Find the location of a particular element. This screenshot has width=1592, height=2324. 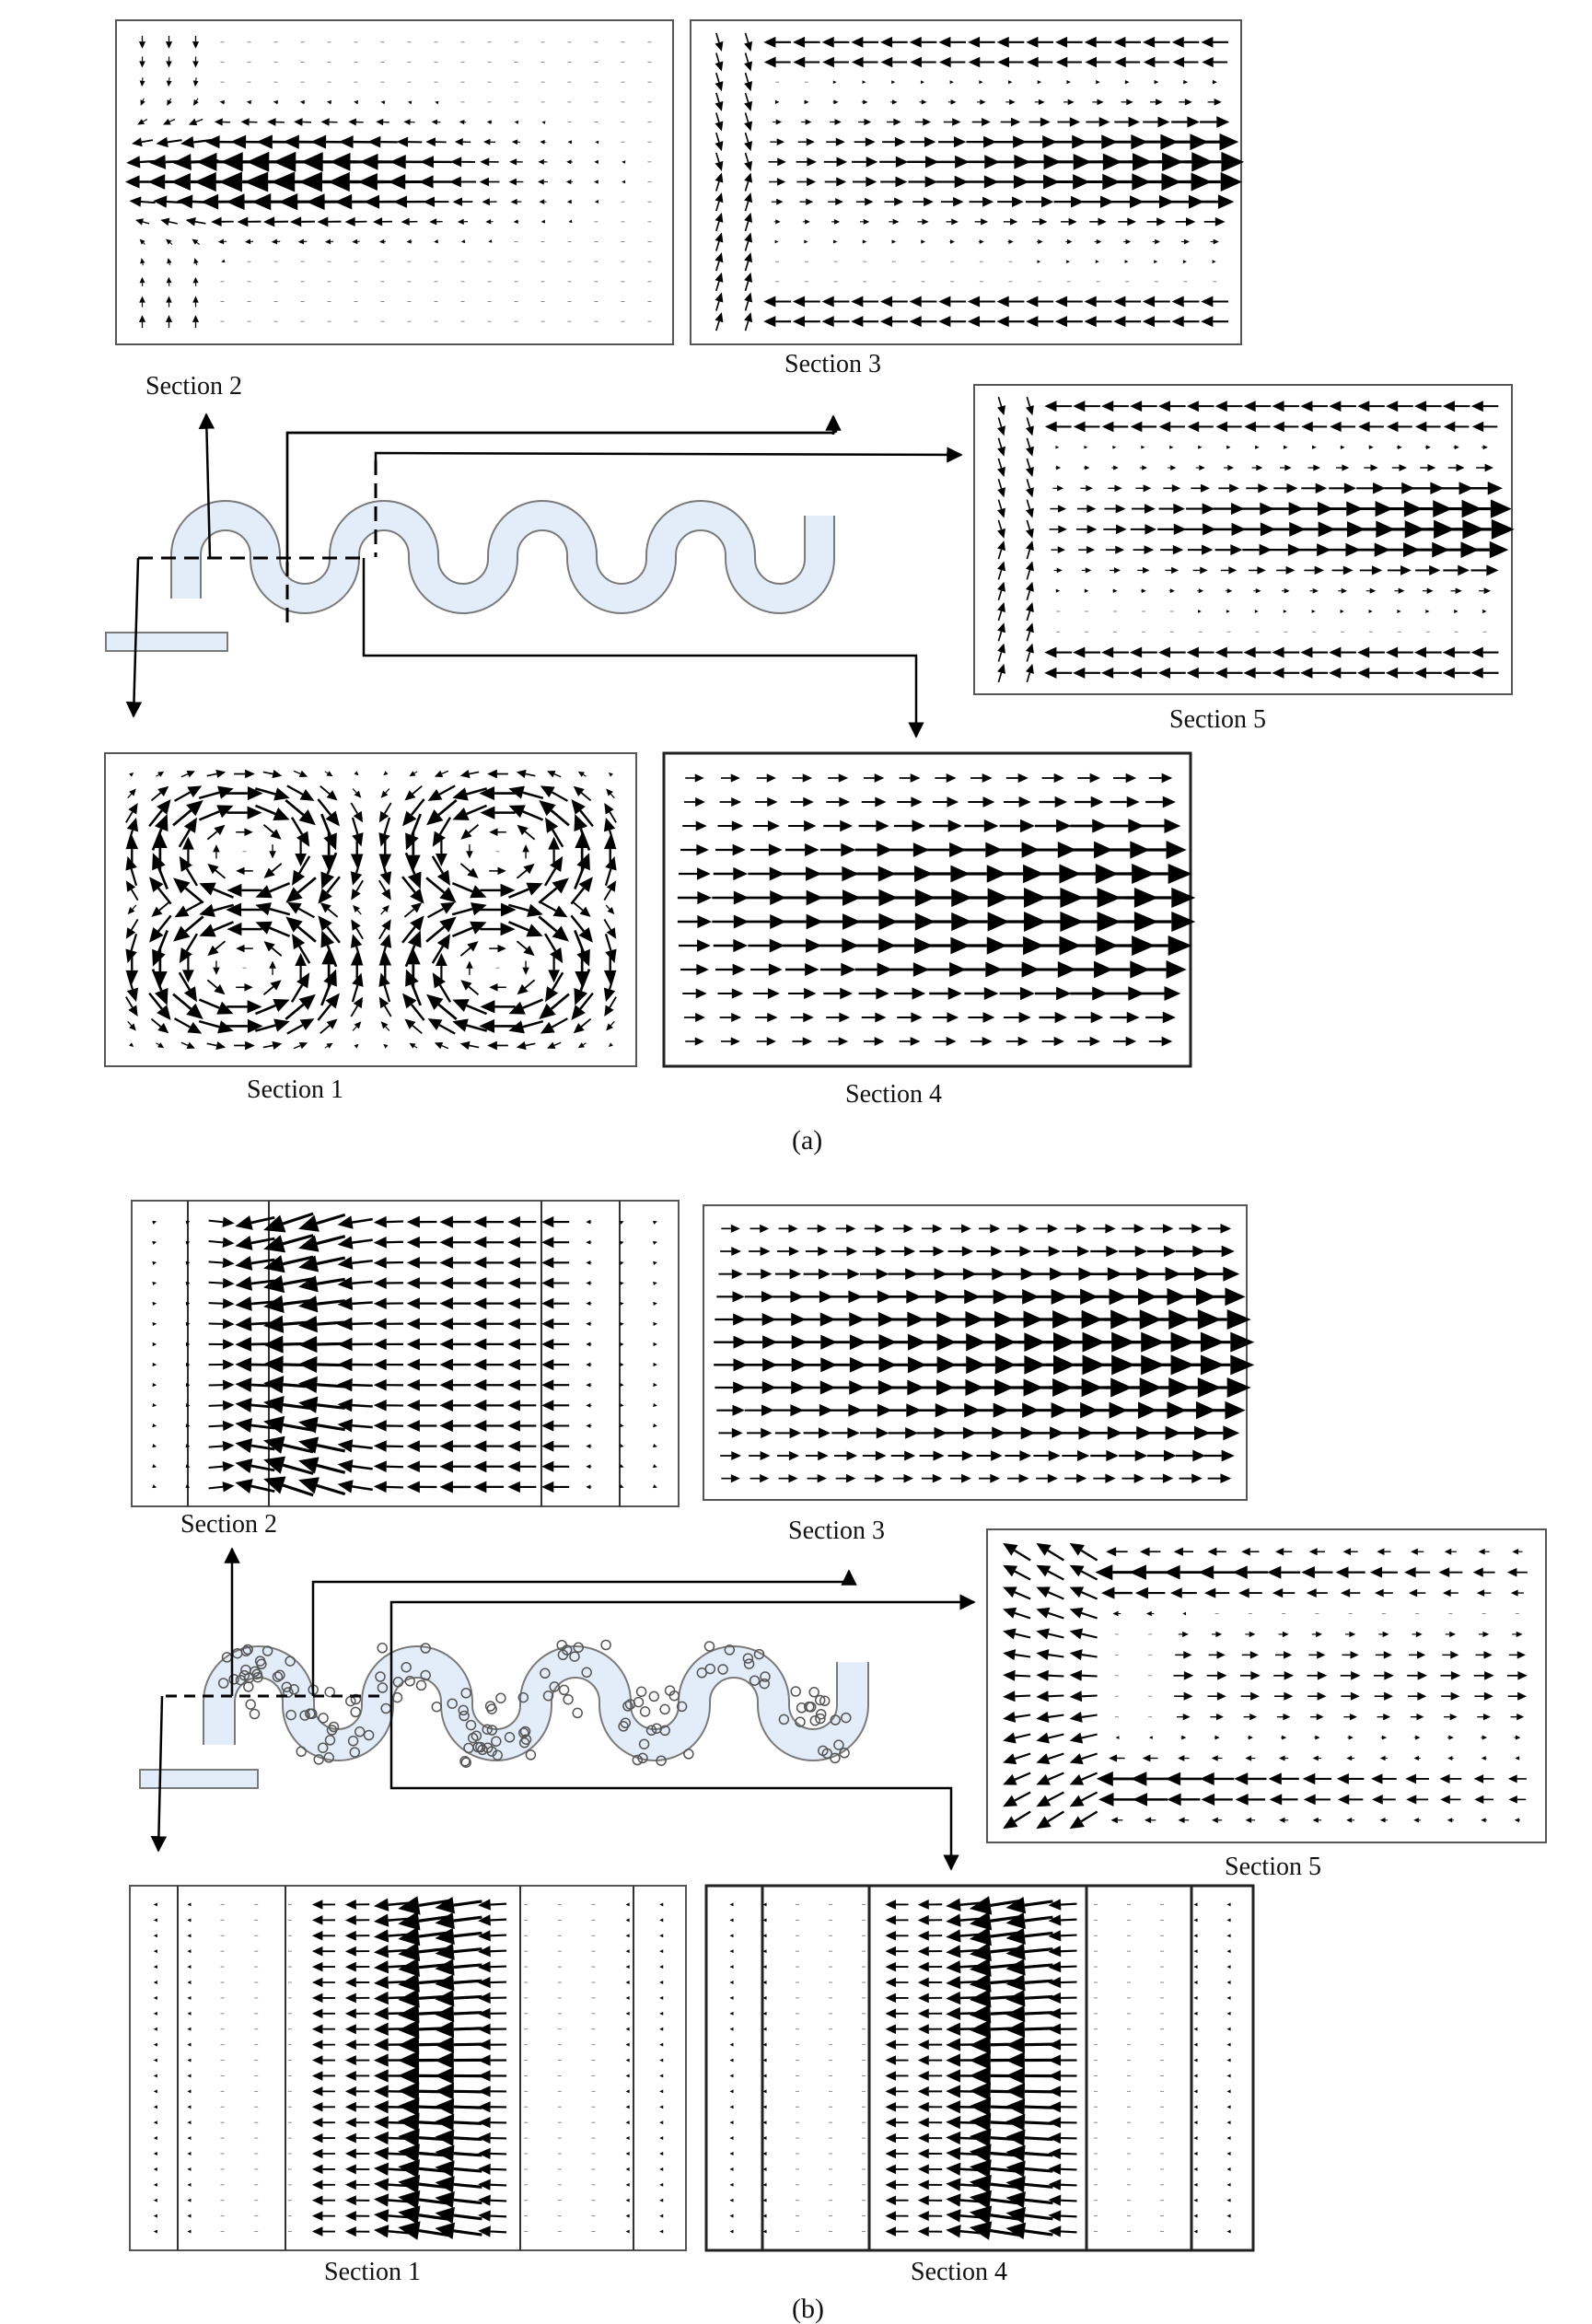

b-section-5-vector-field is located at coordinates (1265, 1686).